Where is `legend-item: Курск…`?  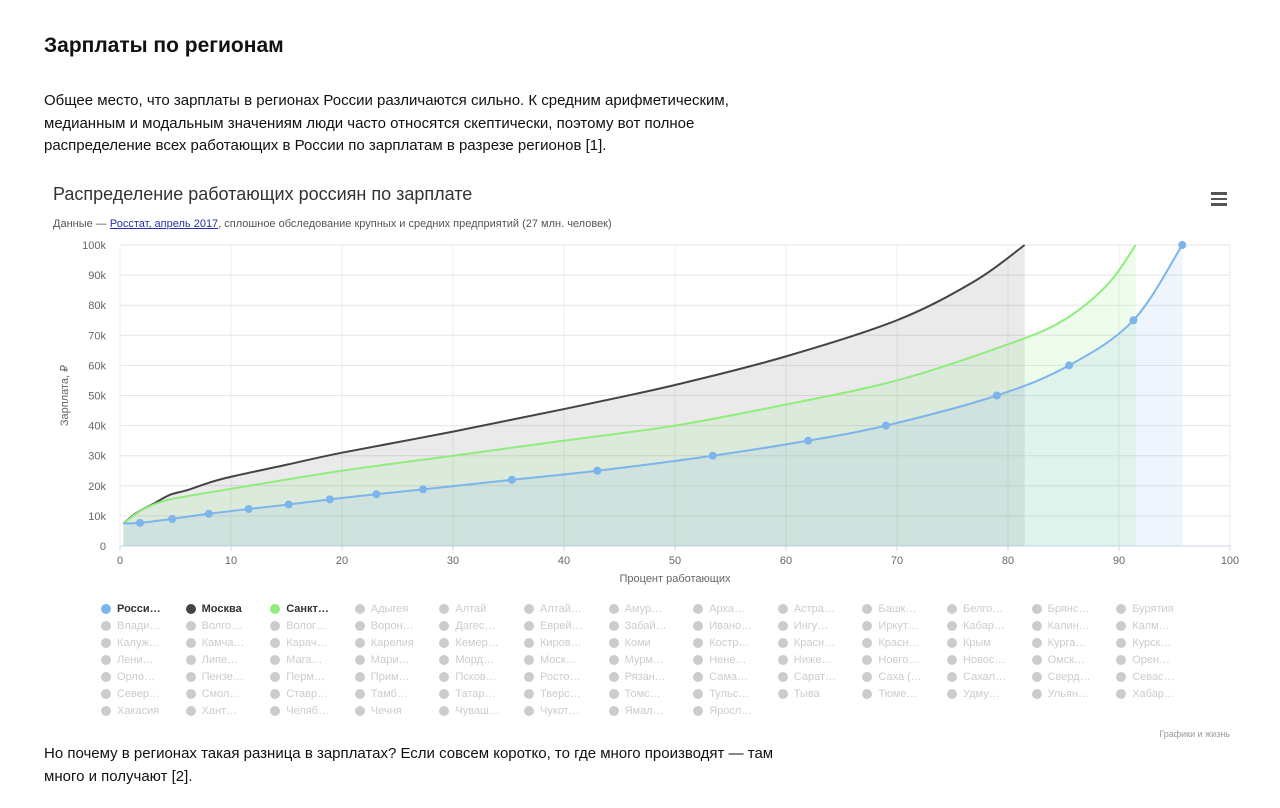 legend-item: Курск… is located at coordinates (1143, 643).